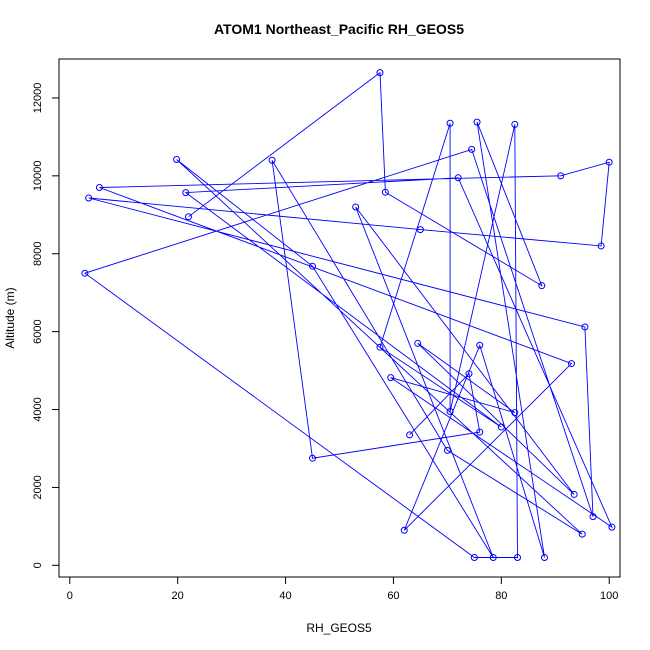 The width and height of the screenshot is (650, 650). What do you see at coordinates (38, 176) in the screenshot?
I see `y-tick-label: 10000` at bounding box center [38, 176].